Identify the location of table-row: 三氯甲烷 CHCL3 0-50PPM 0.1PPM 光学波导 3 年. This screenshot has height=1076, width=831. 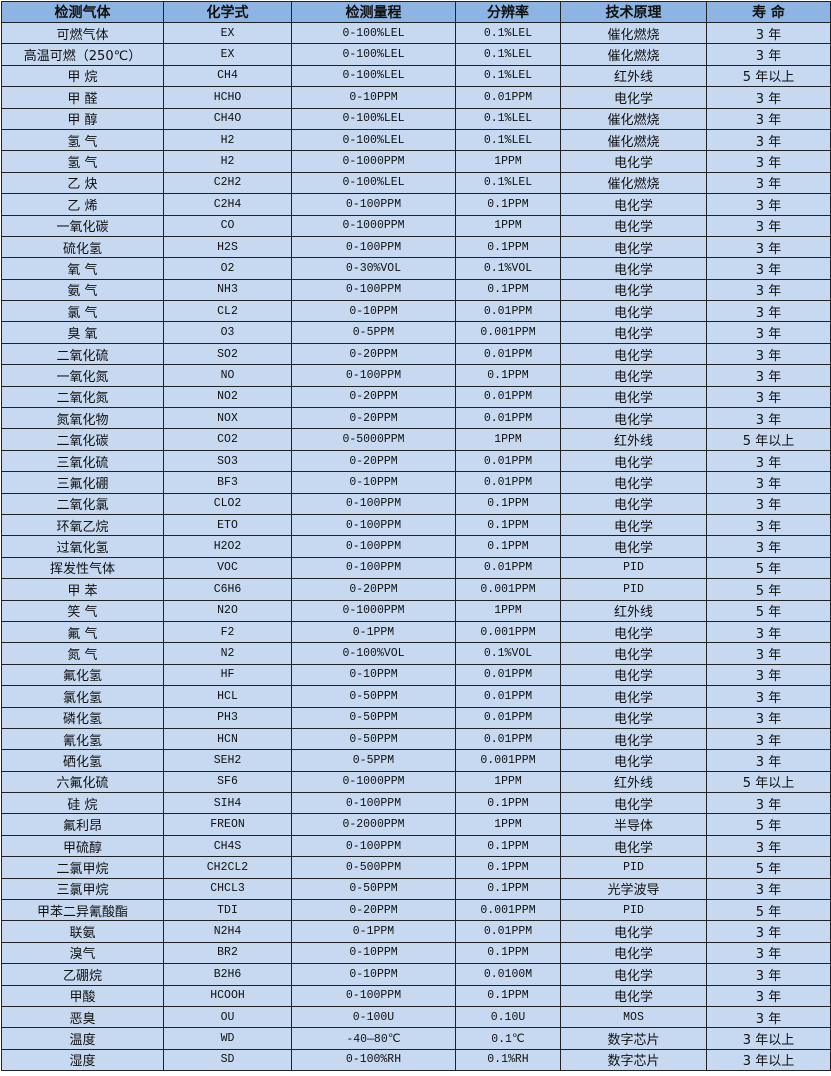
(416, 889).